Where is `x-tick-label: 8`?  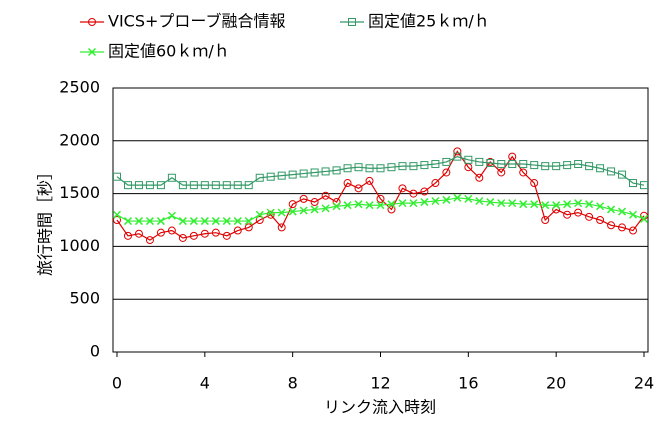 x-tick-label: 8 is located at coordinates (293, 383).